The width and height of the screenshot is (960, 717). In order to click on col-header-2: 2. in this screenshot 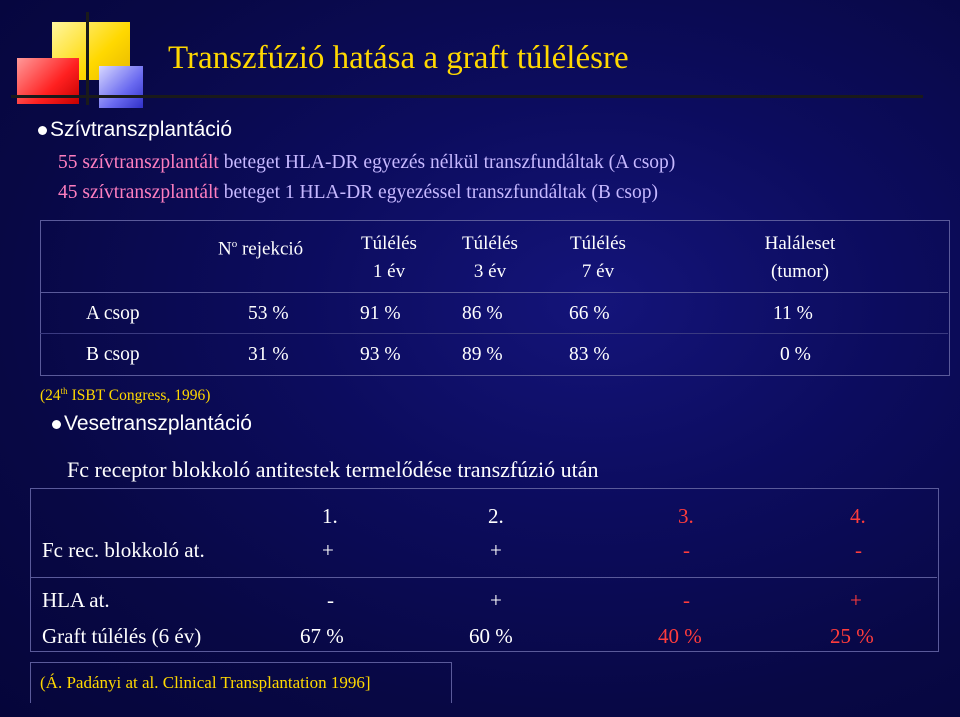, I will do `click(496, 516)`.